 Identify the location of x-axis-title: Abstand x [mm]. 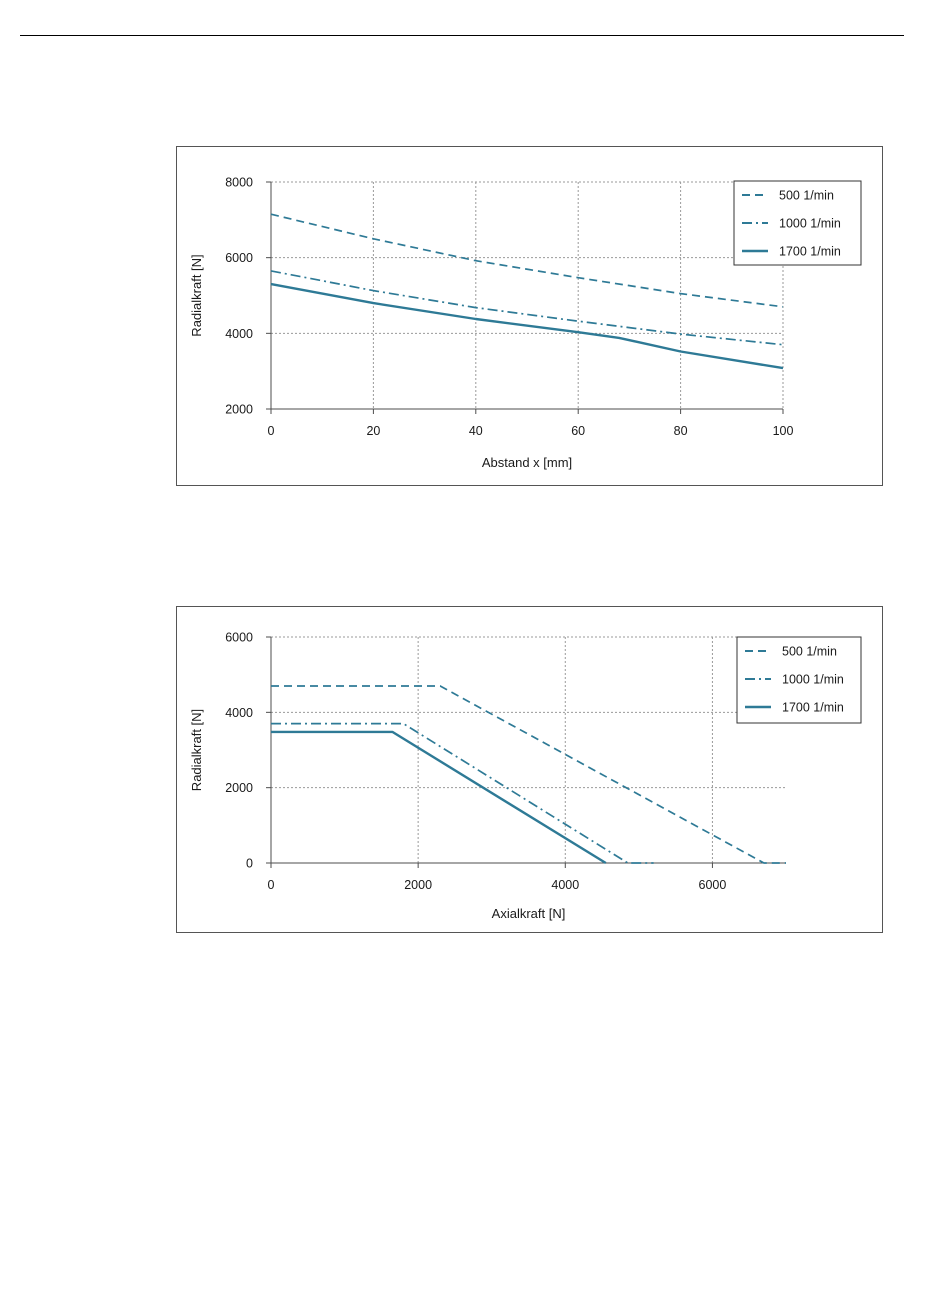
(527, 462).